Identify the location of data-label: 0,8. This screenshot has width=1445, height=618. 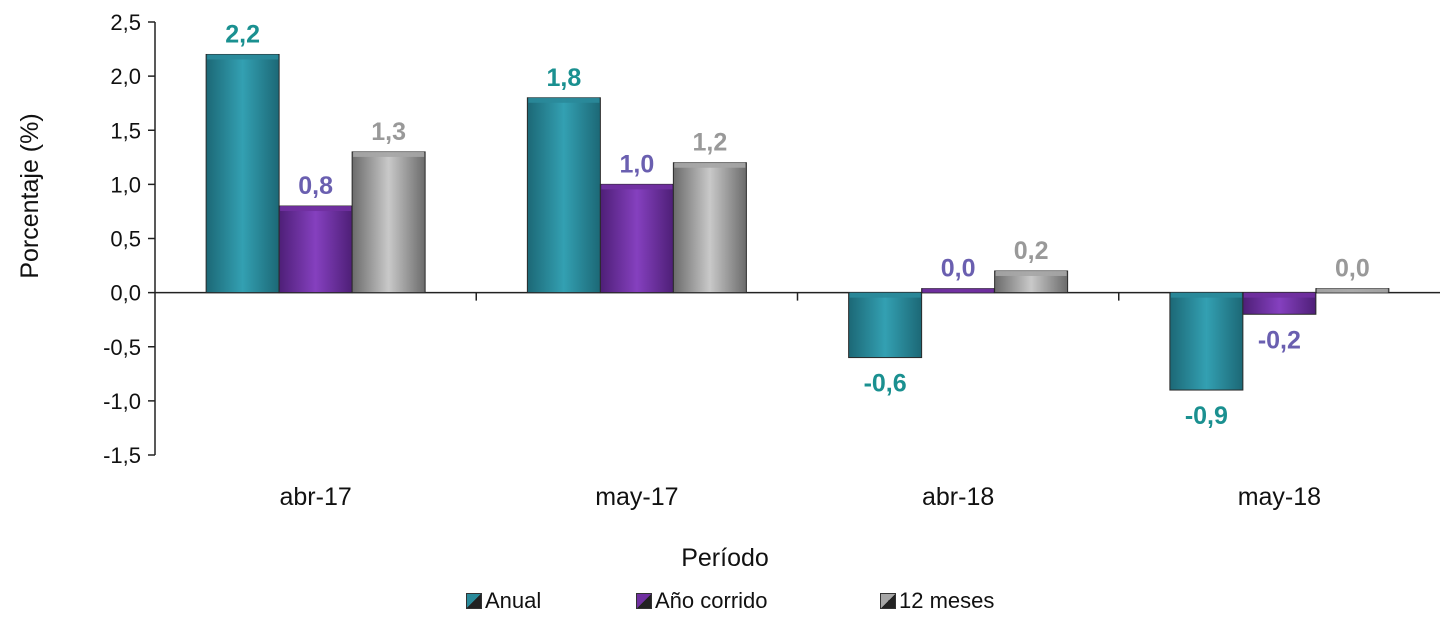
(315, 186).